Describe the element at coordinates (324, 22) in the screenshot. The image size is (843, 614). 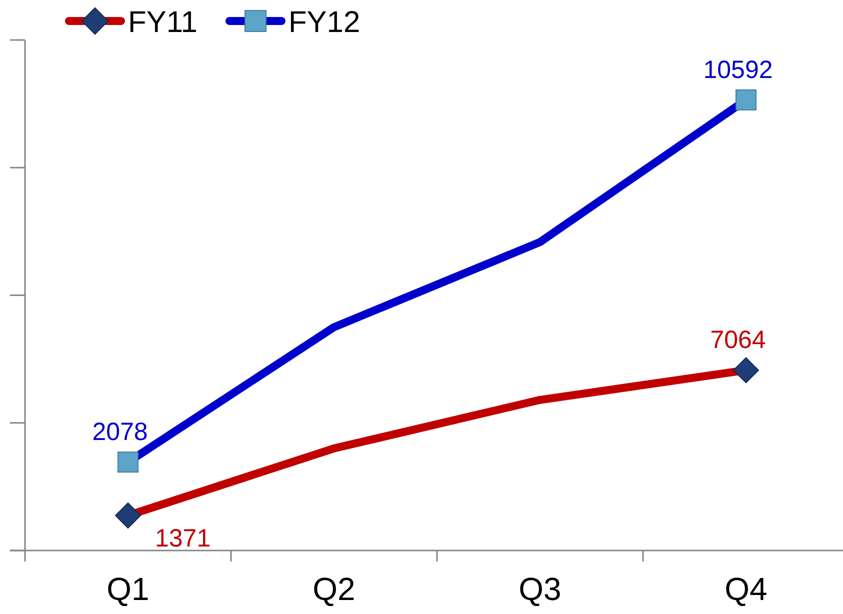
I see `legend-label: FY12` at that location.